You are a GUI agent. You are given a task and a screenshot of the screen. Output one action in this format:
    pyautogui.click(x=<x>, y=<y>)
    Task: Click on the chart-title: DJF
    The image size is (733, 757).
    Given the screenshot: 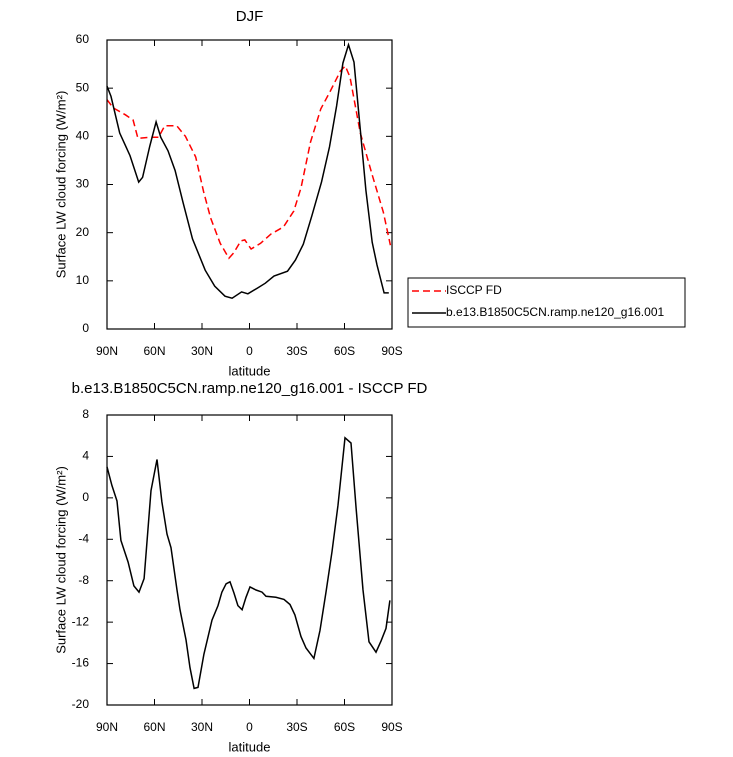 What is the action you would take?
    pyautogui.click(x=250, y=16)
    